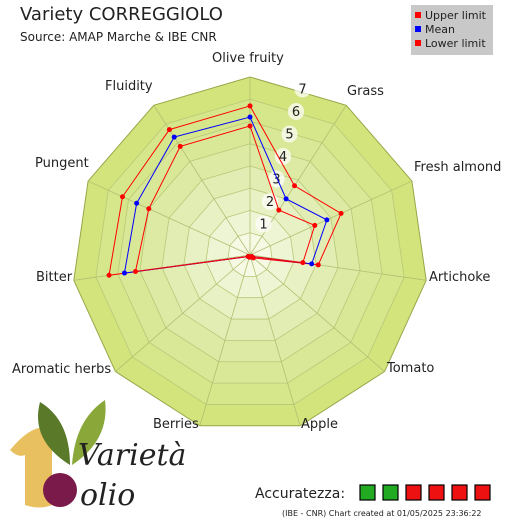 This screenshot has width=530, height=530. What do you see at coordinates (456, 15) in the screenshot?
I see `legend-label: Upper limit` at bounding box center [456, 15].